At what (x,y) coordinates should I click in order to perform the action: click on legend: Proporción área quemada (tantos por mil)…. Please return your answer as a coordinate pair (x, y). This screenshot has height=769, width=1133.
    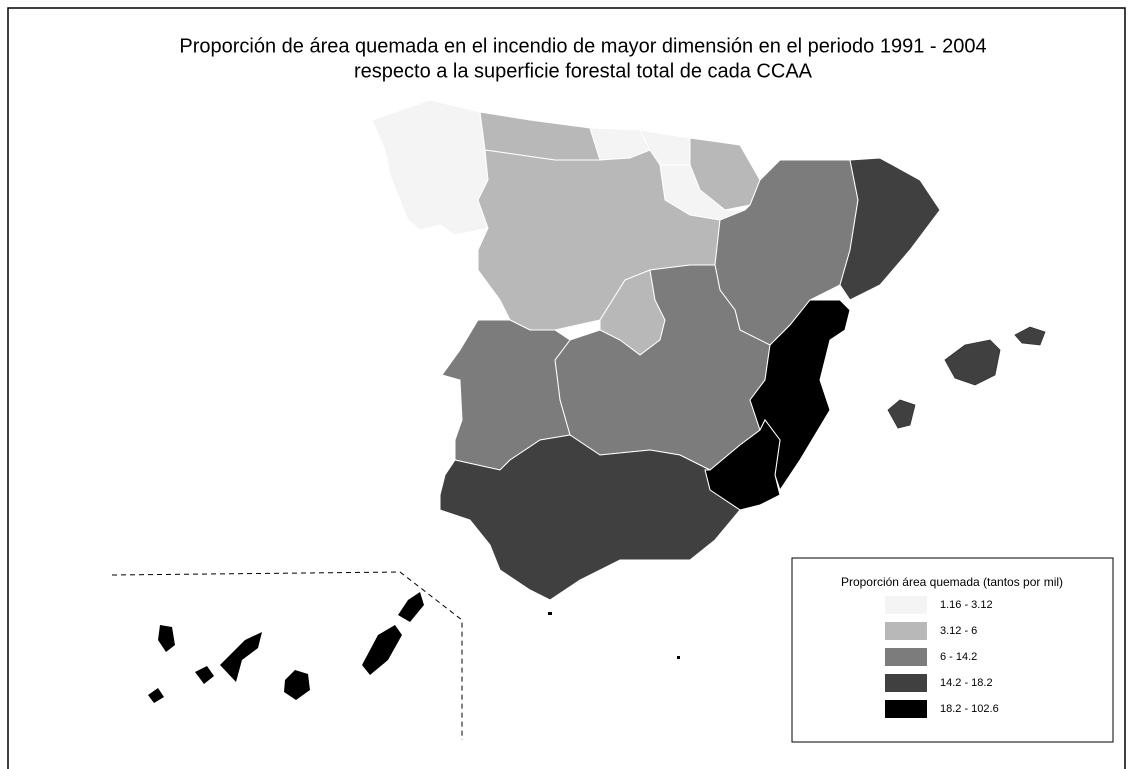
    Looking at the image, I should click on (952, 650).